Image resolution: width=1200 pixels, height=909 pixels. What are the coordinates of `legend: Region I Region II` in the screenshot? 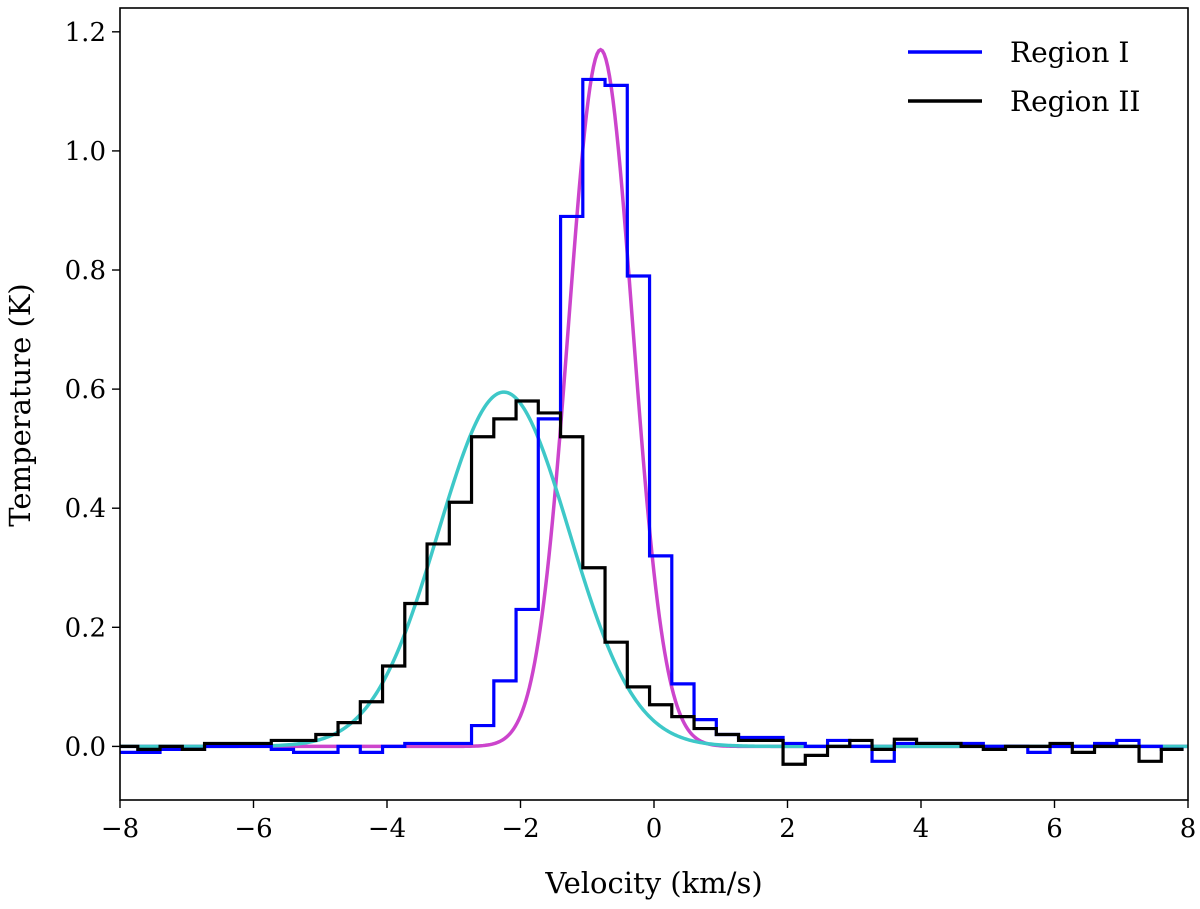 It's located at (1024, 77).